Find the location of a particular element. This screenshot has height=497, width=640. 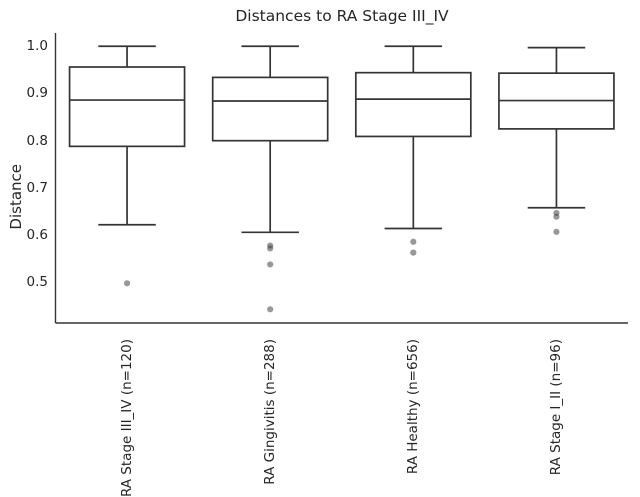

x-category-label-text: RA Healthy (n=656) is located at coordinates (412, 407).